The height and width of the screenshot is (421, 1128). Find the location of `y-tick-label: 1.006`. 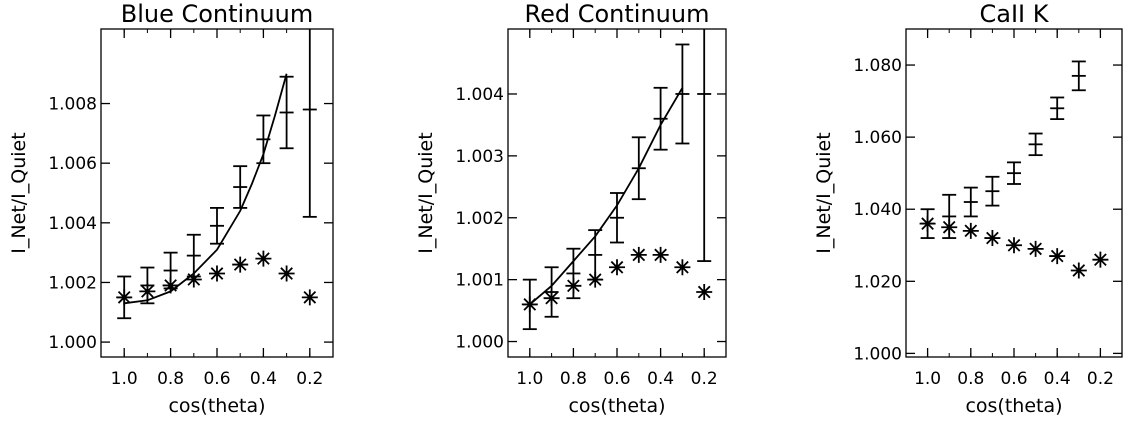

y-tick-label: 1.006 is located at coordinates (72, 164).